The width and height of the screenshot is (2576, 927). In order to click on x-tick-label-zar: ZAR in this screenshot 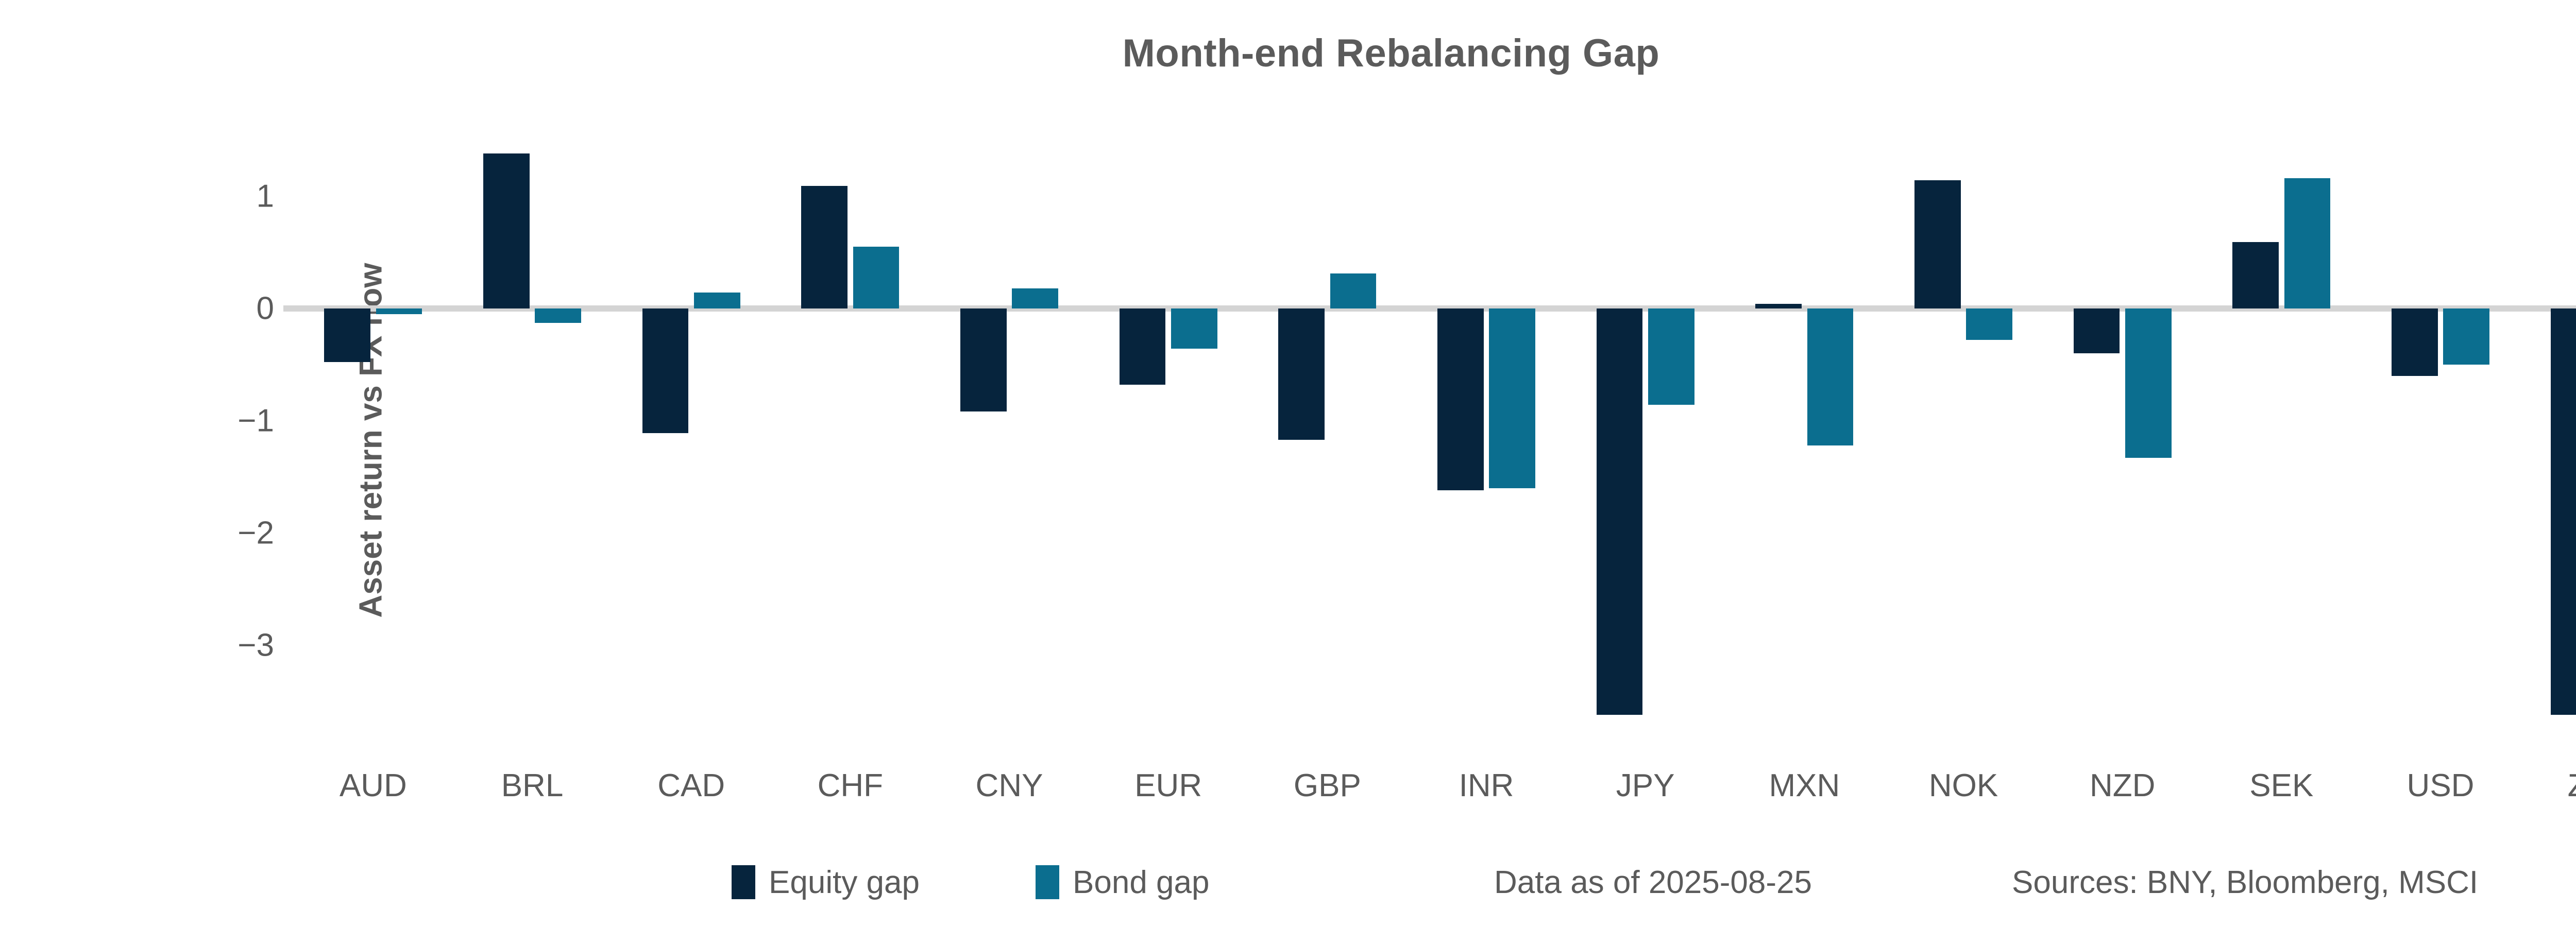, I will do `click(2572, 785)`.